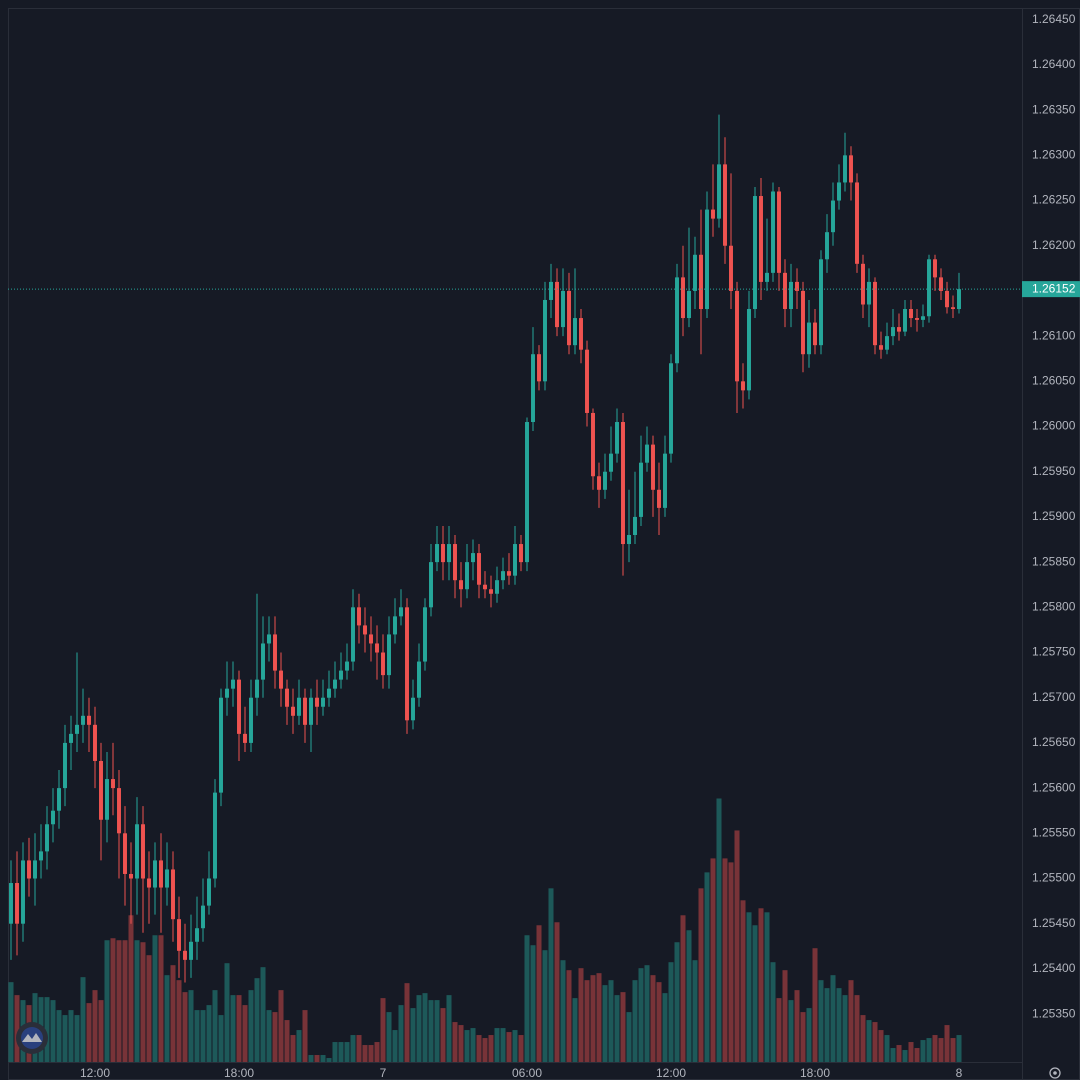  What do you see at coordinates (1054, 109) in the screenshot?
I see `y-tick-label: 1.26350` at bounding box center [1054, 109].